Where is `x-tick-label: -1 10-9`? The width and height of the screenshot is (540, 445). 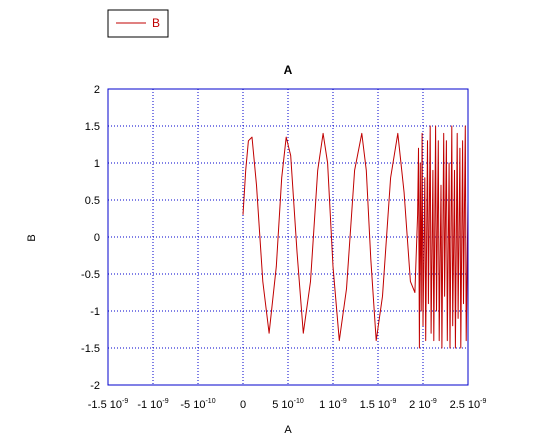
x-tick-label: -1 10-9 is located at coordinates (152, 404).